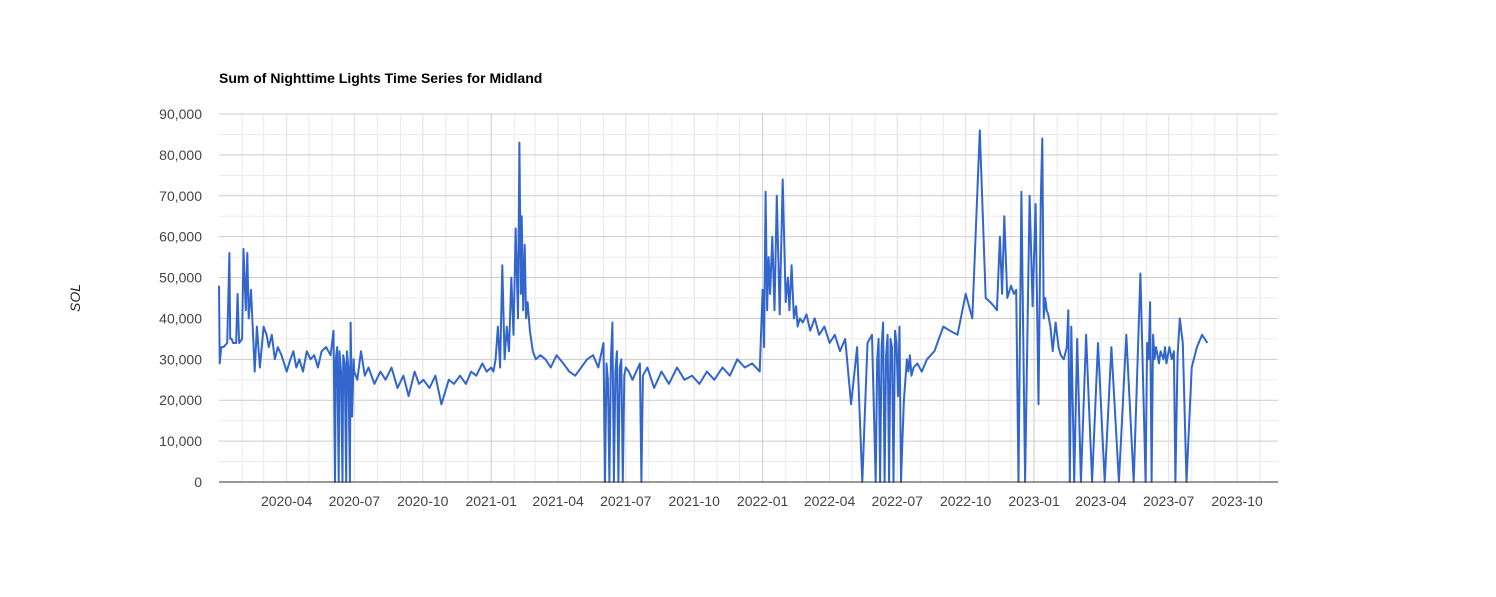  Describe the element at coordinates (180, 318) in the screenshot. I see `y-tick-label: 40,000` at that location.